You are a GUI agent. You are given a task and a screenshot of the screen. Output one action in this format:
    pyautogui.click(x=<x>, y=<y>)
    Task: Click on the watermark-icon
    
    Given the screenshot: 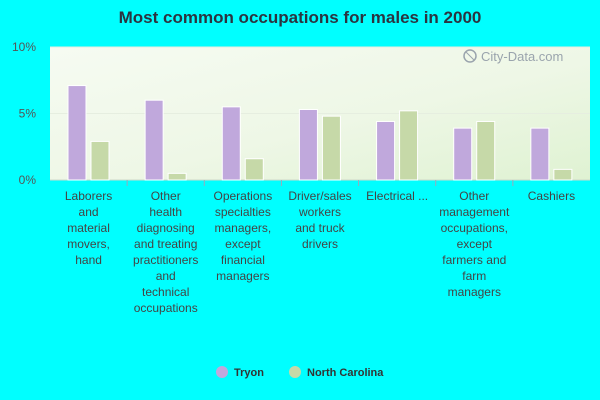 What is the action you would take?
    pyautogui.click(x=470, y=56)
    